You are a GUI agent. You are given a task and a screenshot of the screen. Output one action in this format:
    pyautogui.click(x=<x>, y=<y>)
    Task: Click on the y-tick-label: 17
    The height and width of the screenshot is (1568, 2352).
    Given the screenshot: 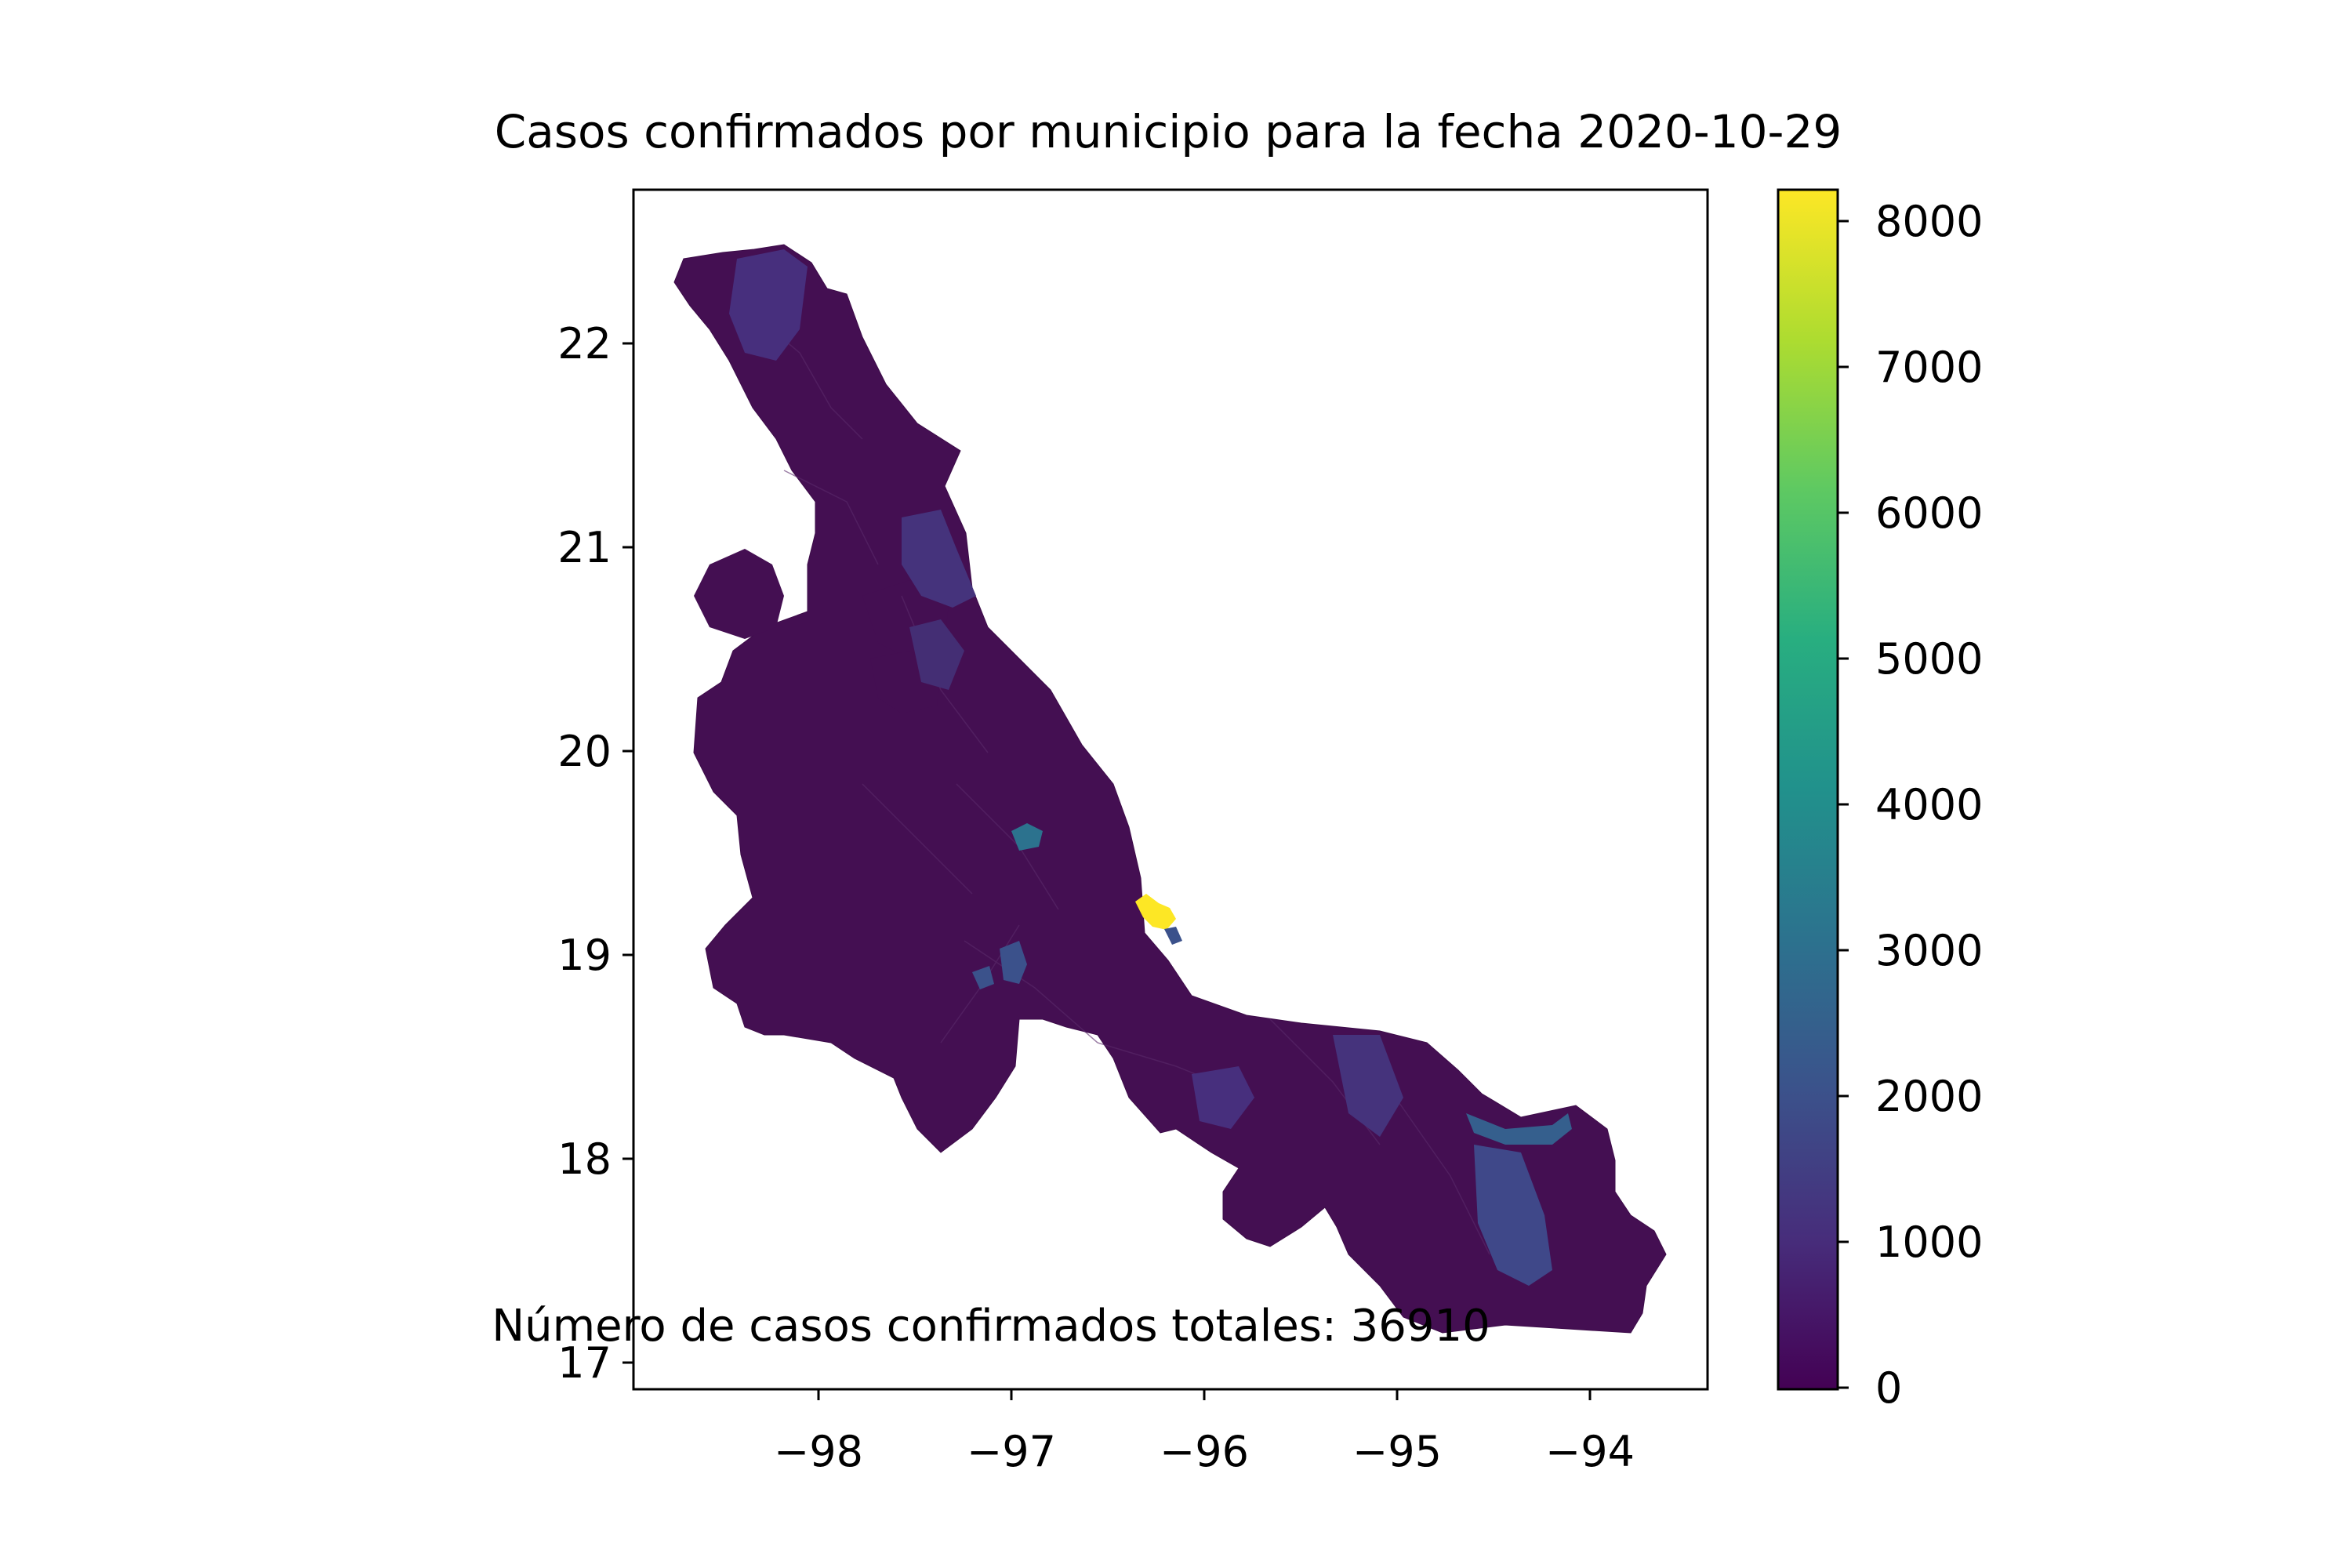 What is the action you would take?
    pyautogui.click(x=584, y=1363)
    